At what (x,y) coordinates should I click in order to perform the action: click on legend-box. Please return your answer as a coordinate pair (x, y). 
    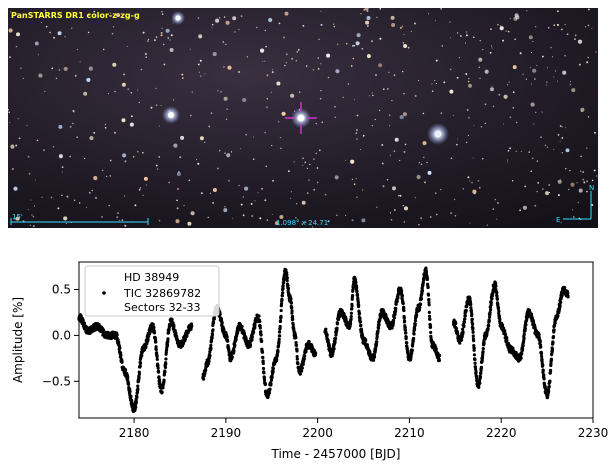
    Looking at the image, I should click on (152, 291).